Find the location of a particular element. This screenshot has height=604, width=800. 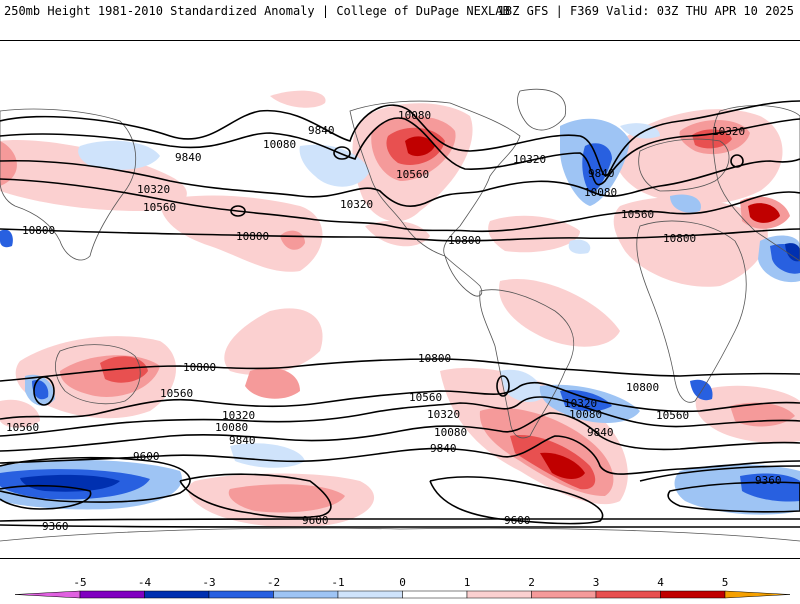

contour-9600-a is located at coordinates (95, 479).